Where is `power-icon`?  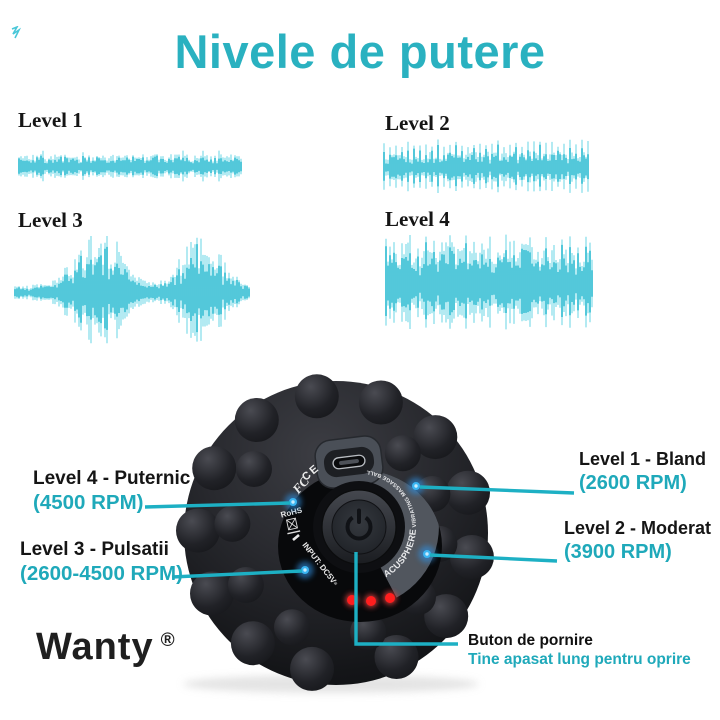 power-icon is located at coordinates (359, 524).